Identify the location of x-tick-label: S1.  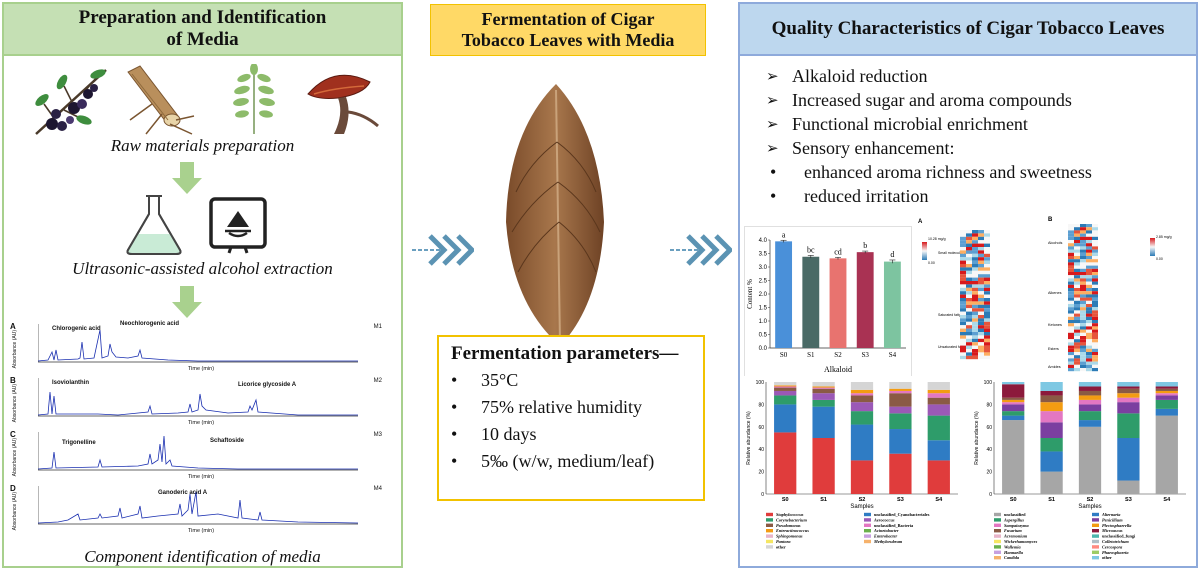
(1051, 500).